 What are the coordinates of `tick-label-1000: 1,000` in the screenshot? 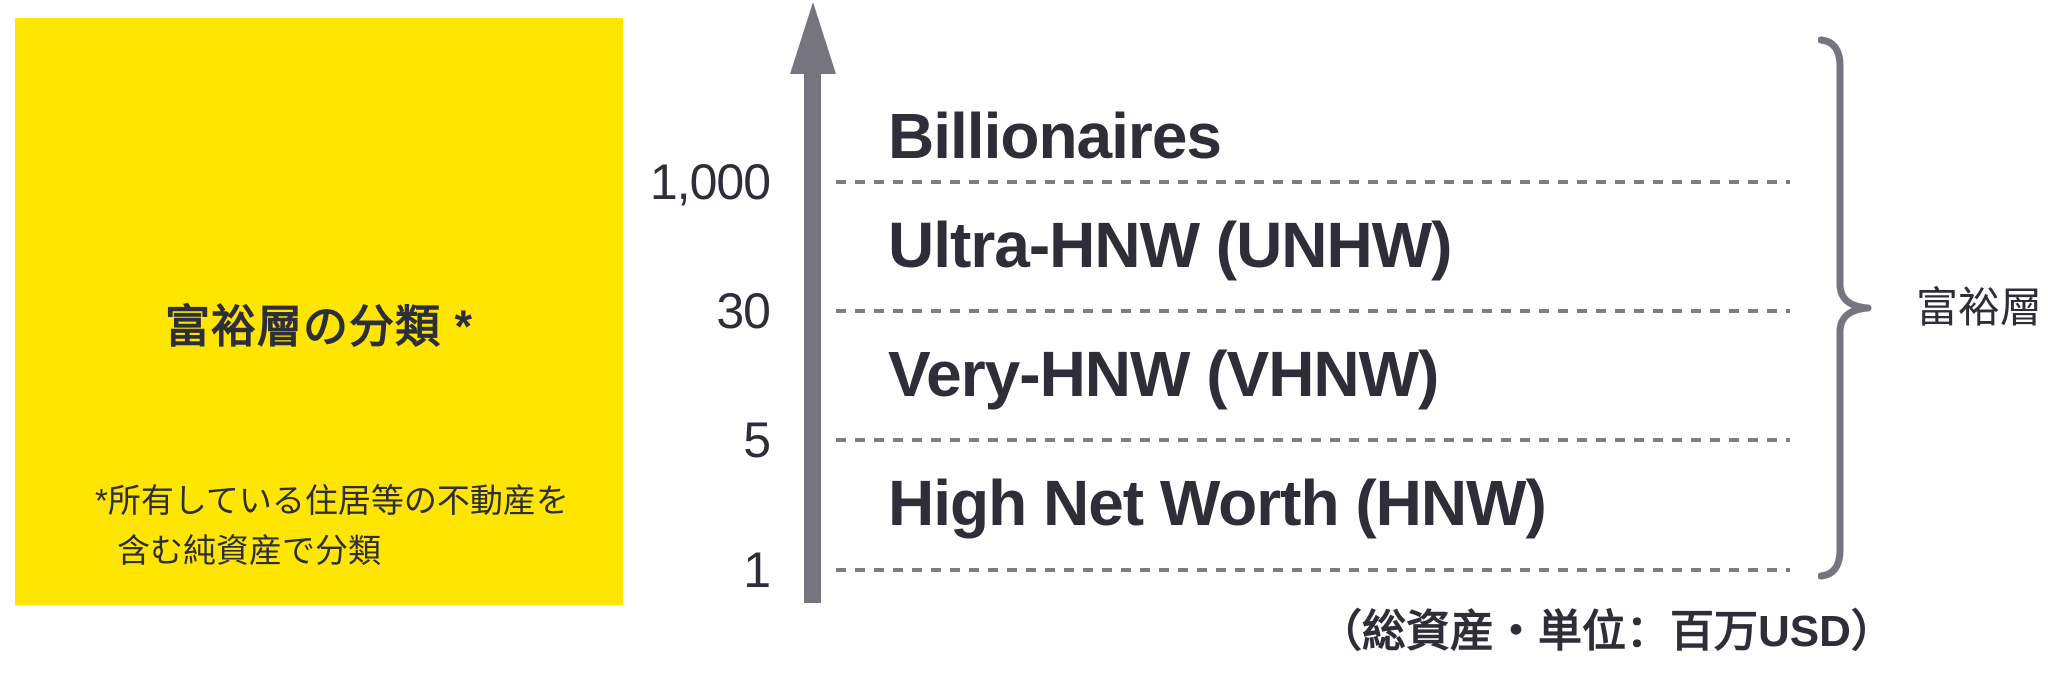 It's located at (710, 182).